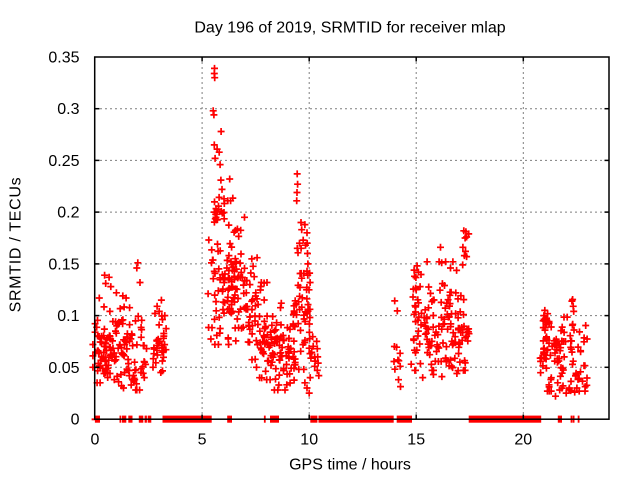 The image size is (640, 480). Describe the element at coordinates (63, 264) in the screenshot. I see `svg-text: 0.15` at that location.